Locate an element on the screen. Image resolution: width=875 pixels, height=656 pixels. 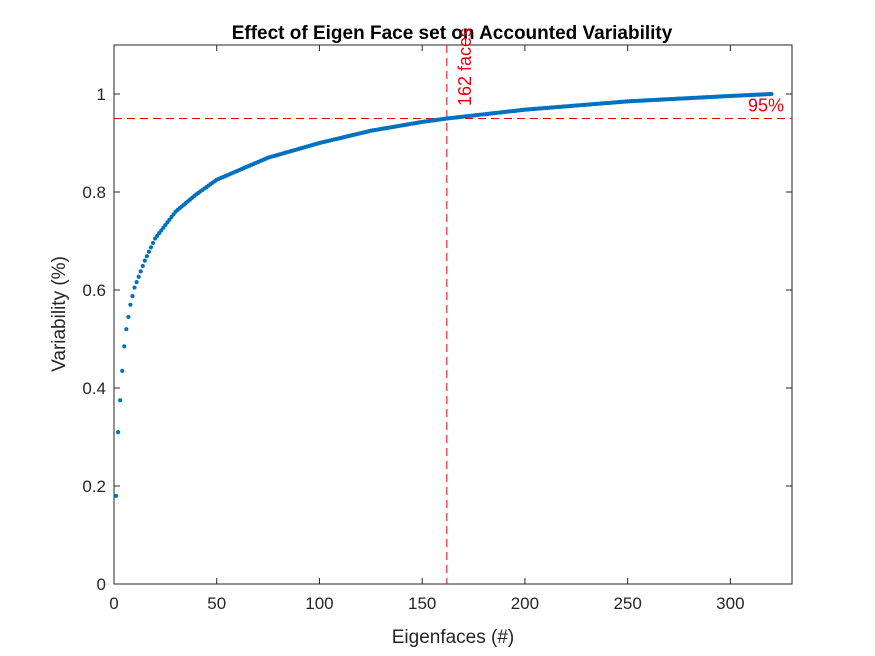
x-tick-label: 300 is located at coordinates (730, 603).